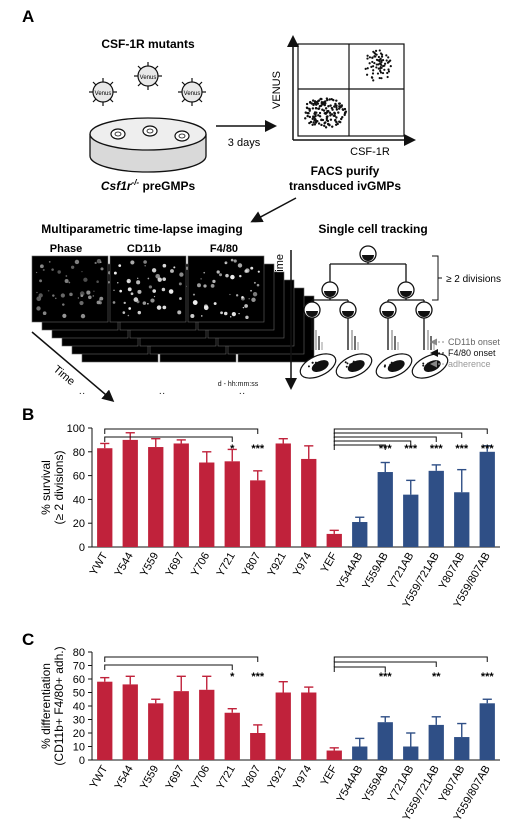 The height and width of the screenshot is (835, 520). What do you see at coordinates (28, 639) in the screenshot?
I see `panel-c-letter: C` at bounding box center [28, 639].